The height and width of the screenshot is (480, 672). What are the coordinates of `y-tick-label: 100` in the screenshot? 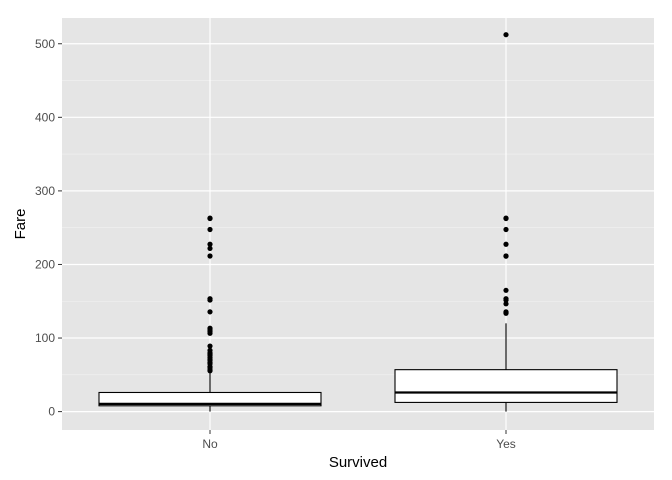 It's located at (45, 338).